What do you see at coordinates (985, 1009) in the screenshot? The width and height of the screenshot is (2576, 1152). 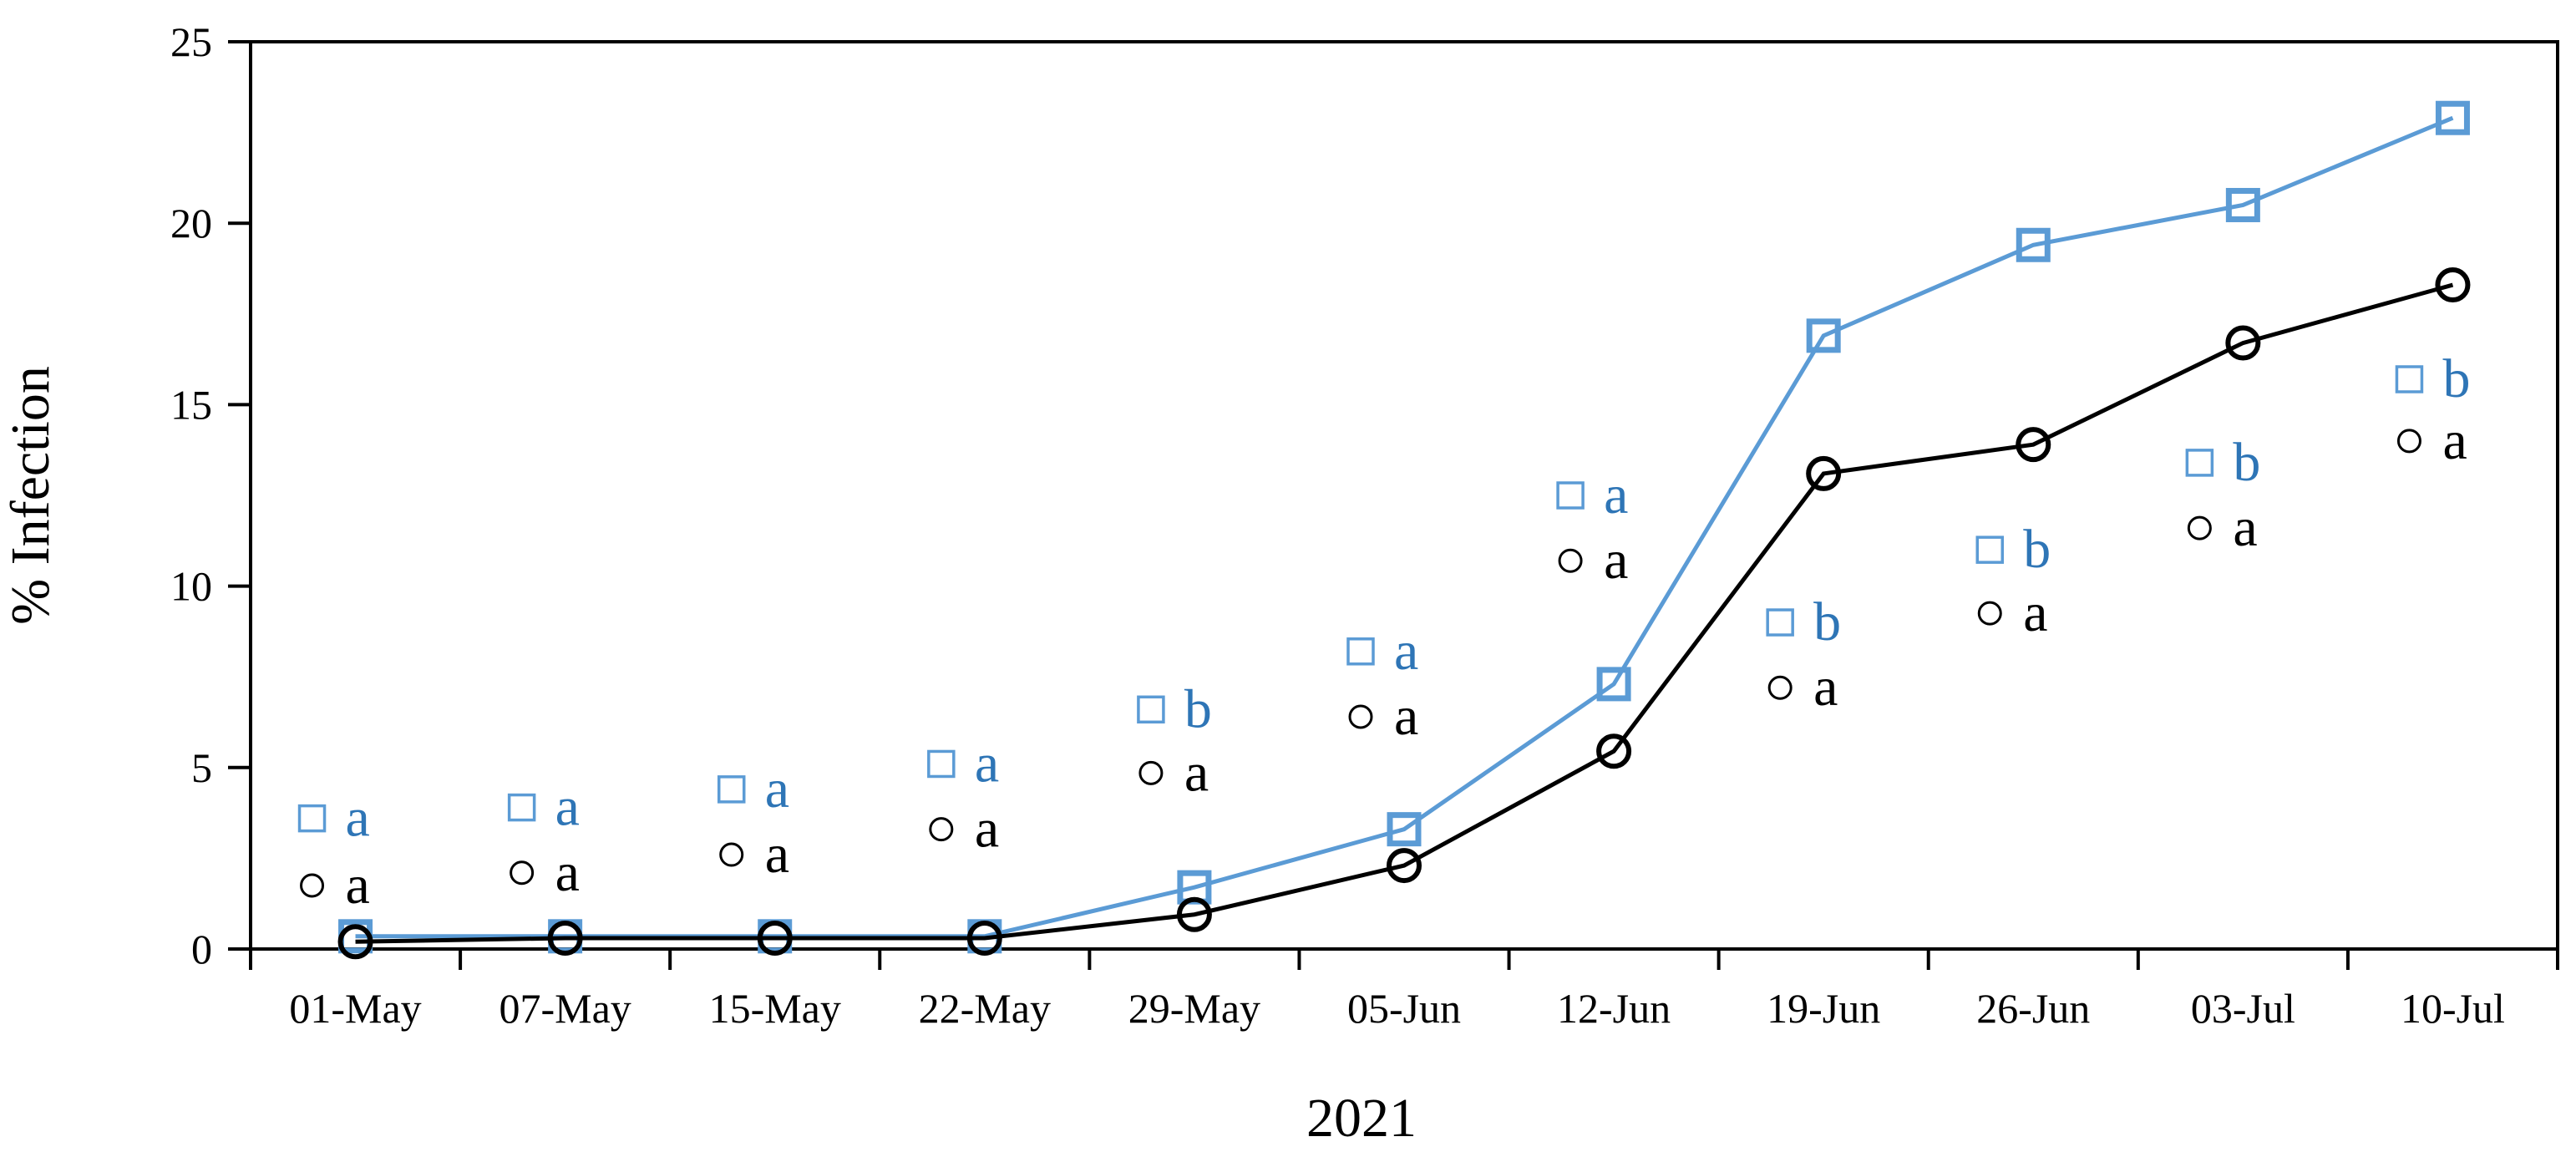 I see `x-tick-label: 22-May` at bounding box center [985, 1009].